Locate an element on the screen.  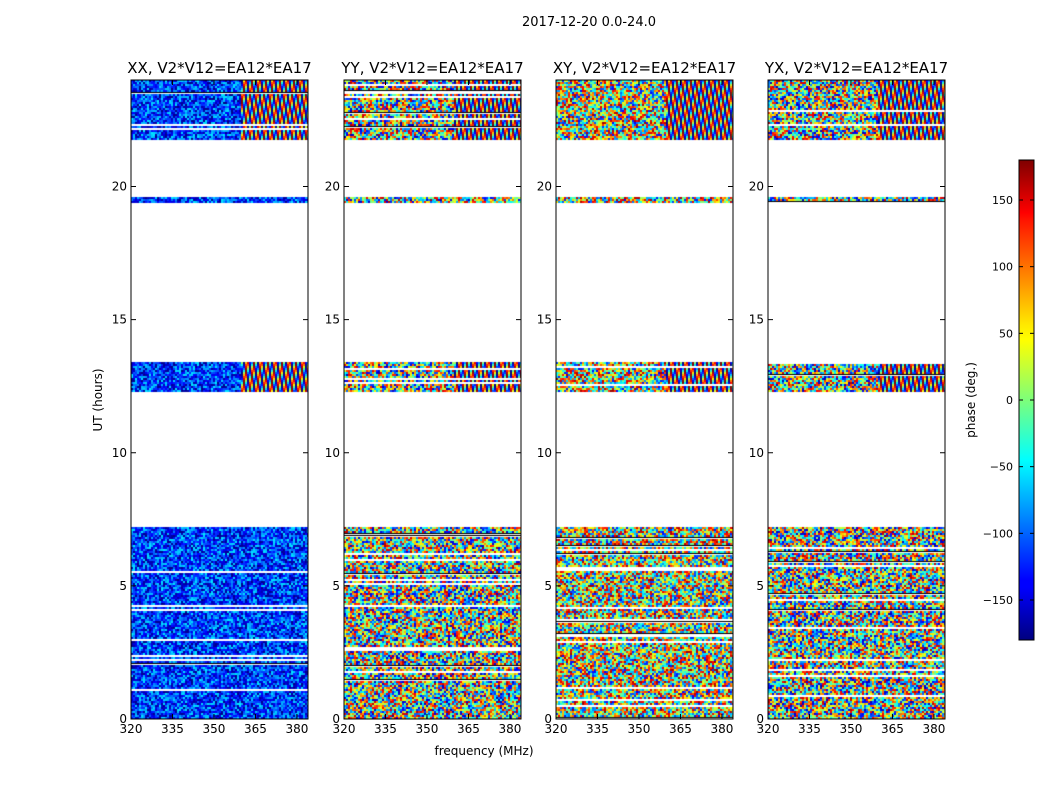
heatmap-image-xx is located at coordinates (219, 399).